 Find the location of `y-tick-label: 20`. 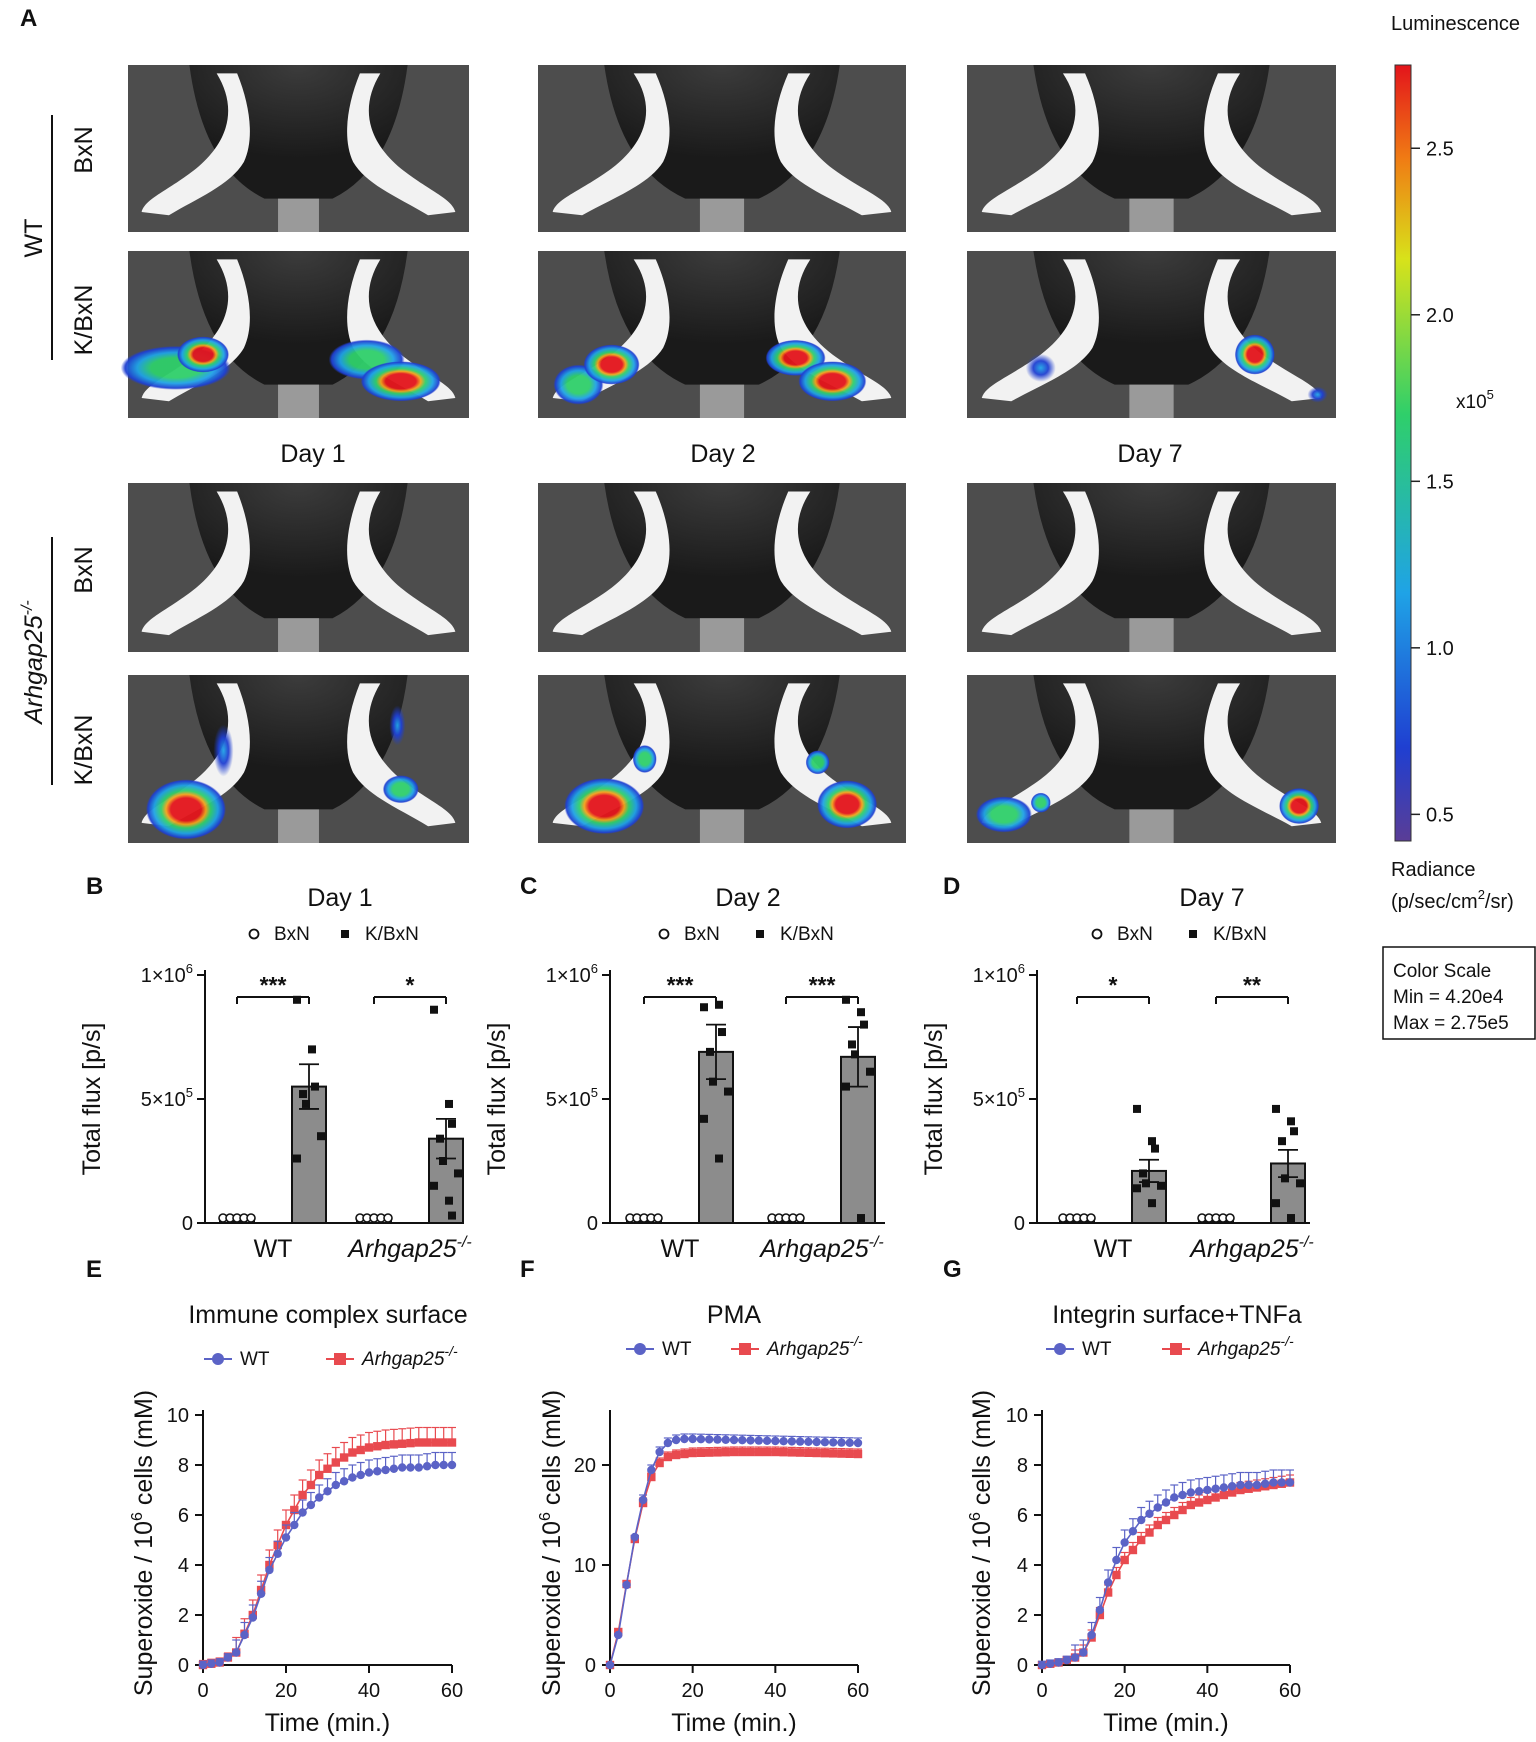

y-tick-label: 20 is located at coordinates (585, 1466).